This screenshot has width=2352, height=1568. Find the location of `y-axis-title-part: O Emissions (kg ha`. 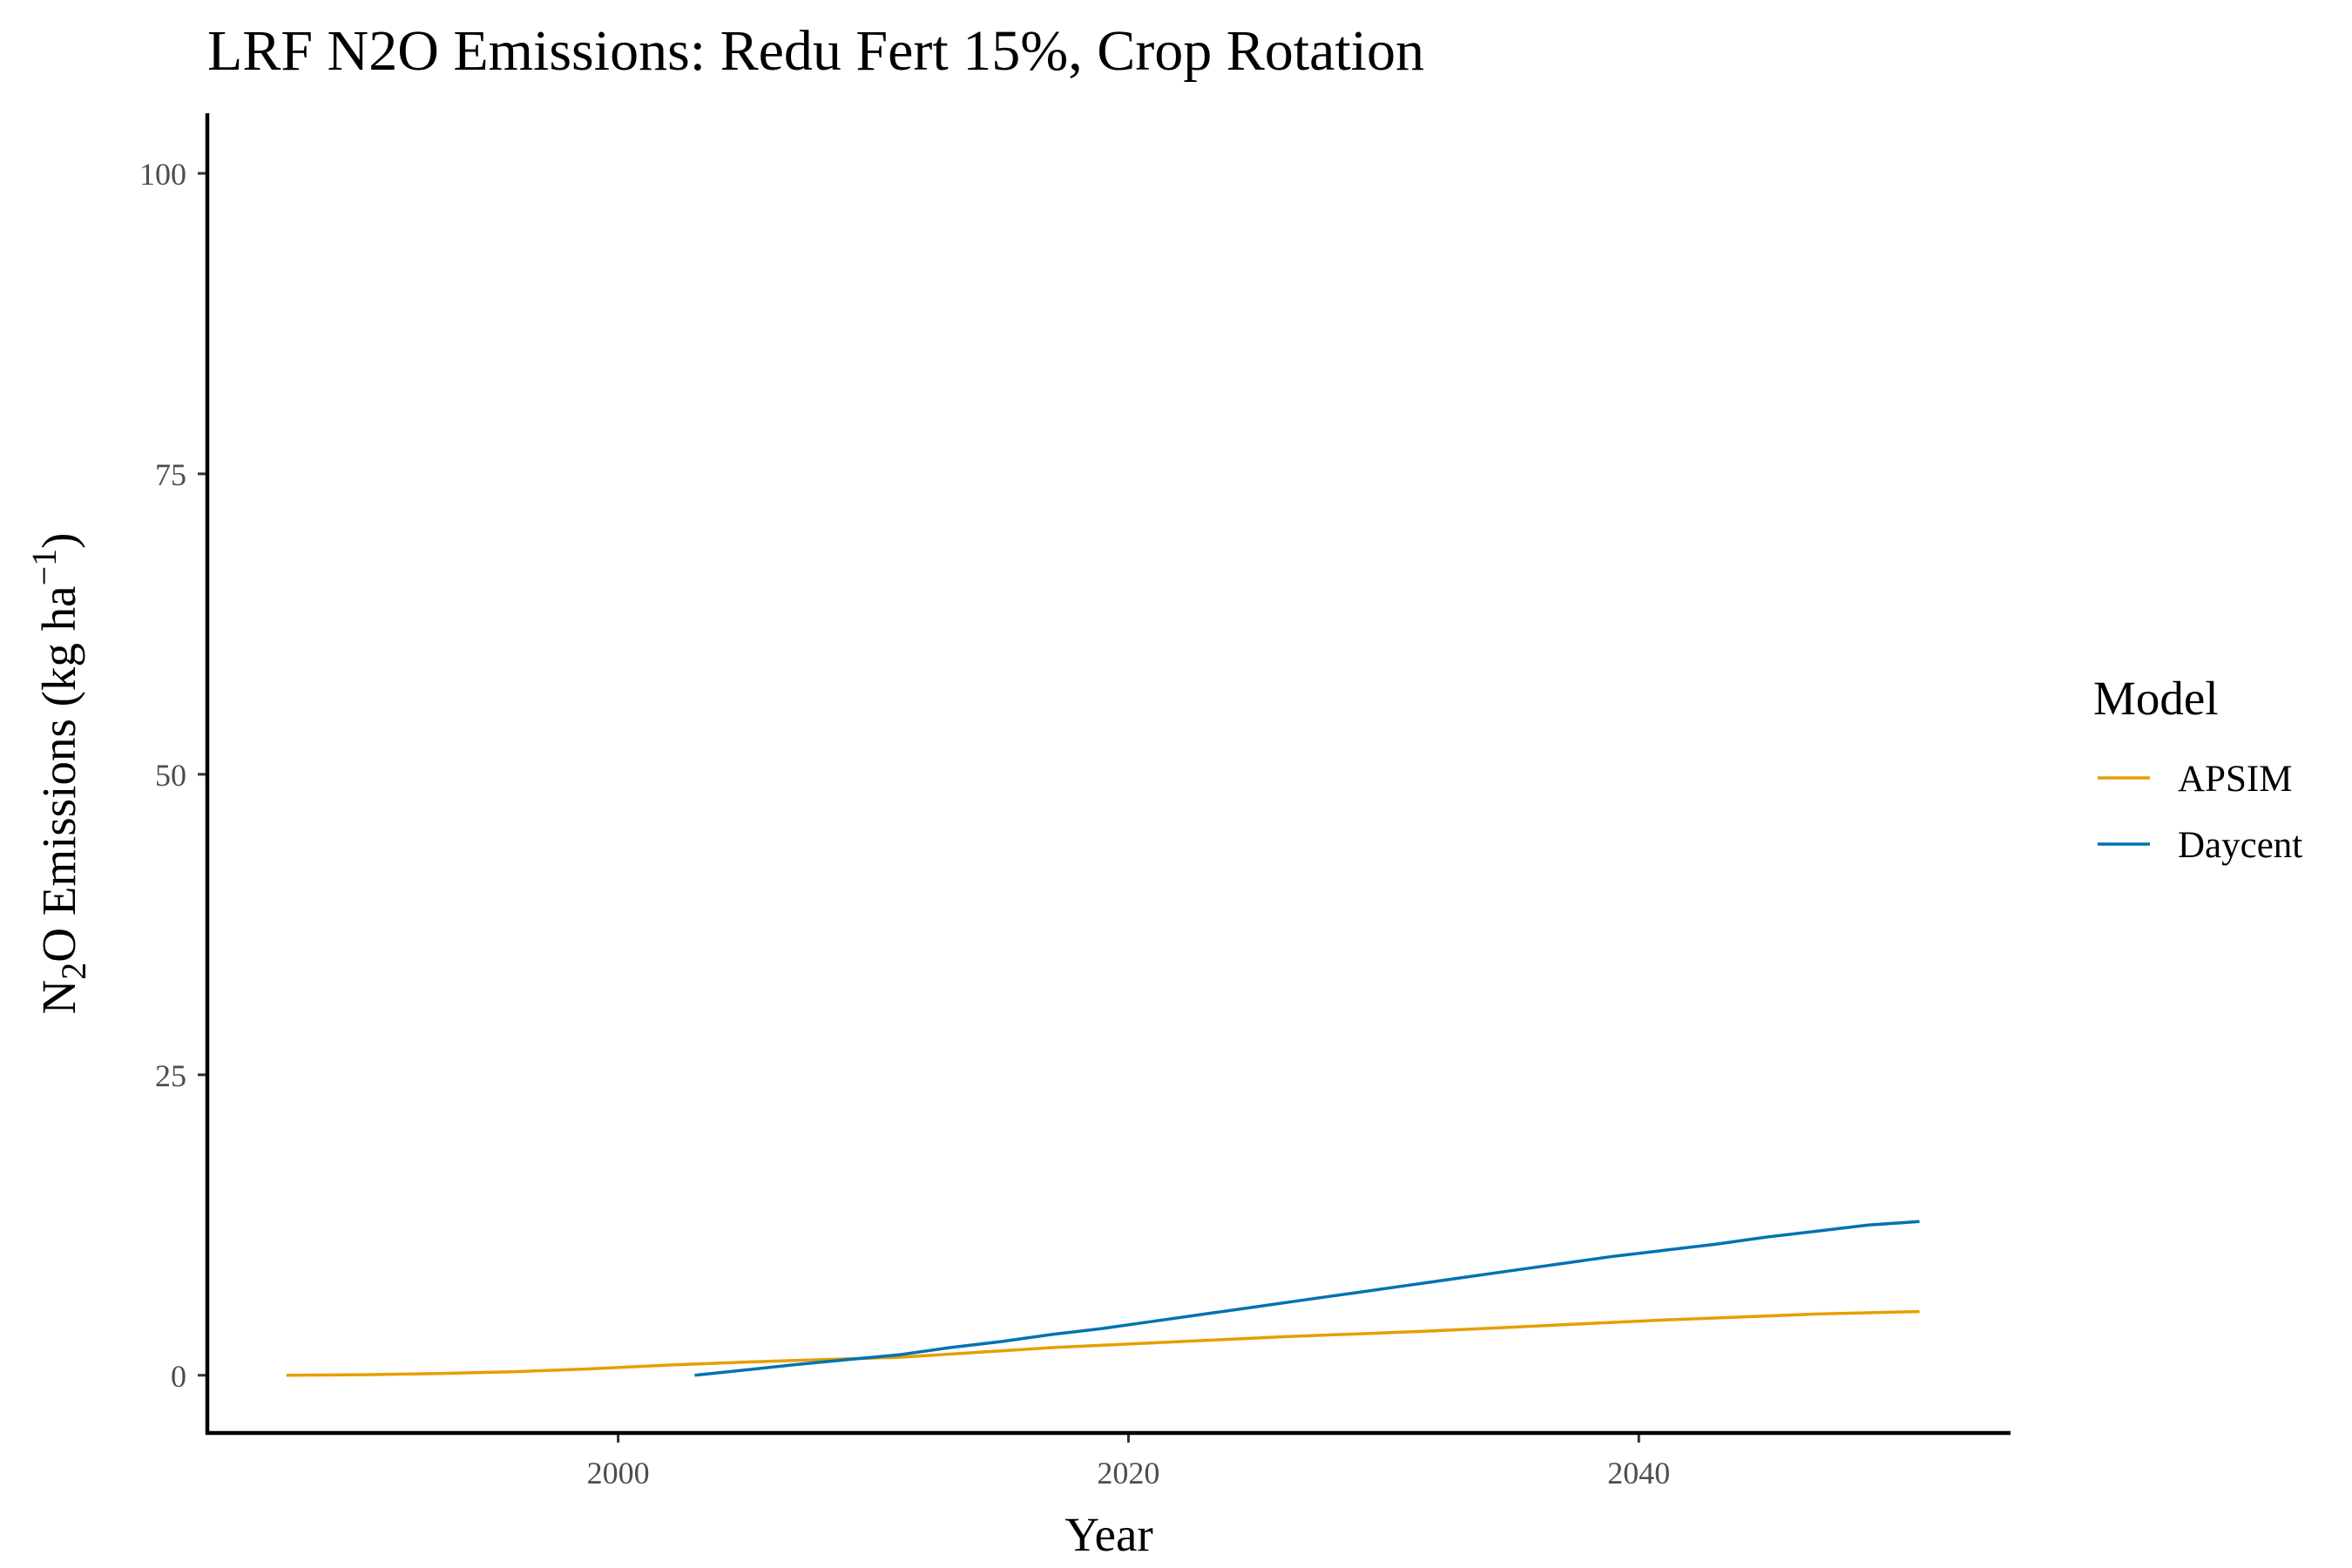

y-axis-title-part: O Emissions (kg ha is located at coordinates (58, 773).